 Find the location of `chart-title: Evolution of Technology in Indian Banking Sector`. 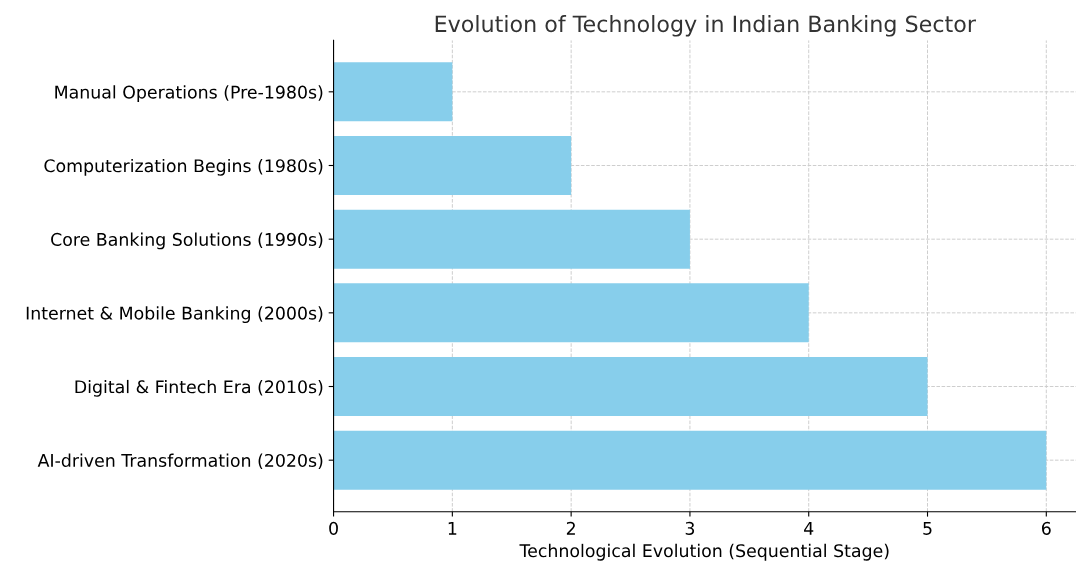

chart-title: Evolution of Technology in Indian Banking Sector is located at coordinates (705, 26).